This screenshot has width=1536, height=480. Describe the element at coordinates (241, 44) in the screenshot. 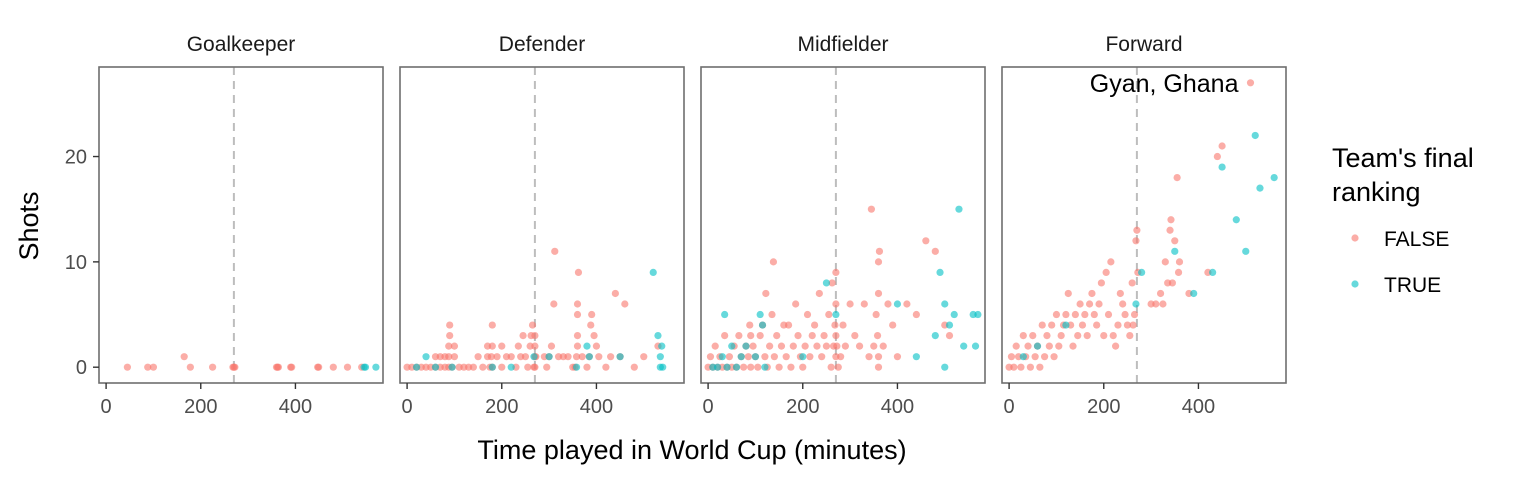

I see `facet-title: Goalkeeper` at that location.